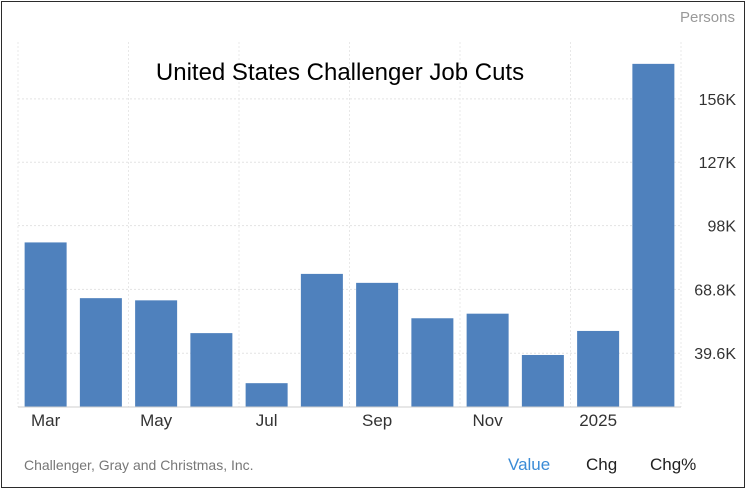  What do you see at coordinates (432, 362) in the screenshot?
I see `bar-oct` at bounding box center [432, 362].